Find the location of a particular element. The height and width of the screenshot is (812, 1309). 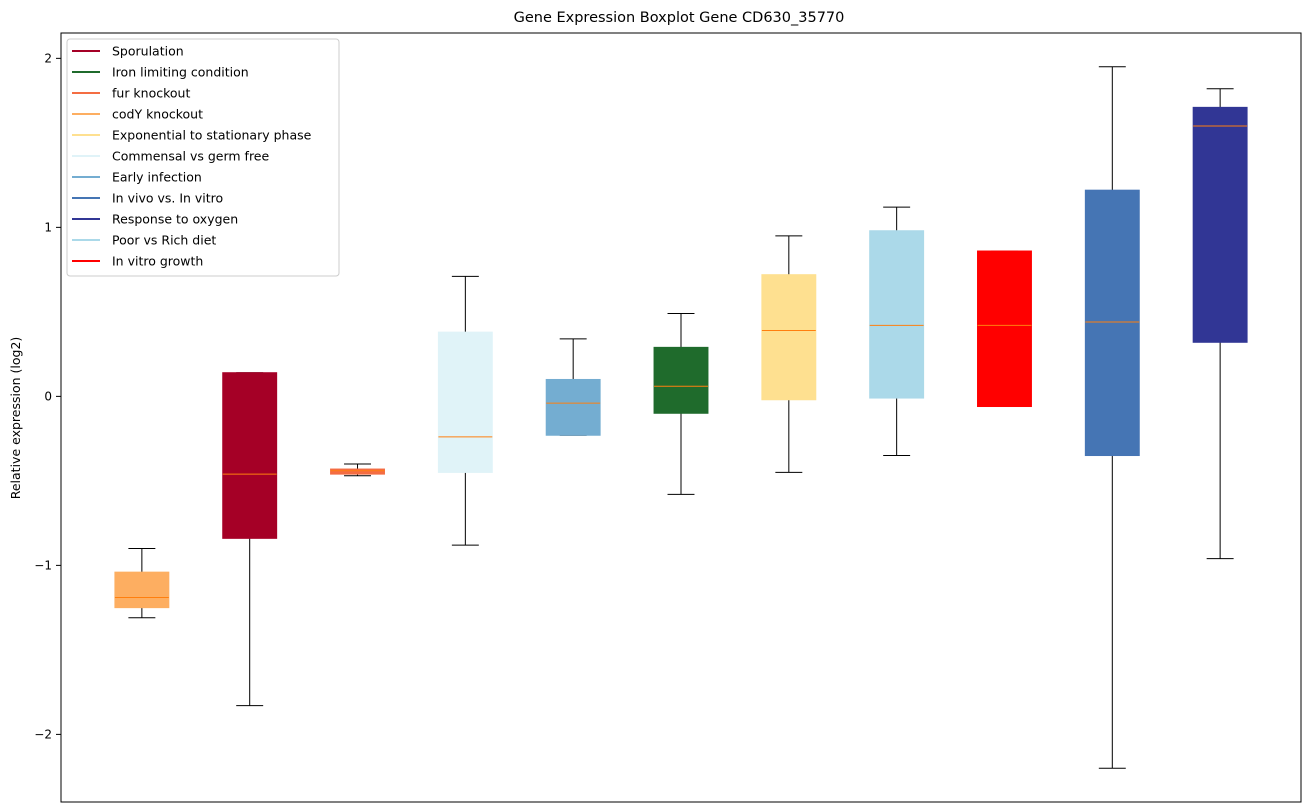

legend-item: Early infection is located at coordinates (137, 177).